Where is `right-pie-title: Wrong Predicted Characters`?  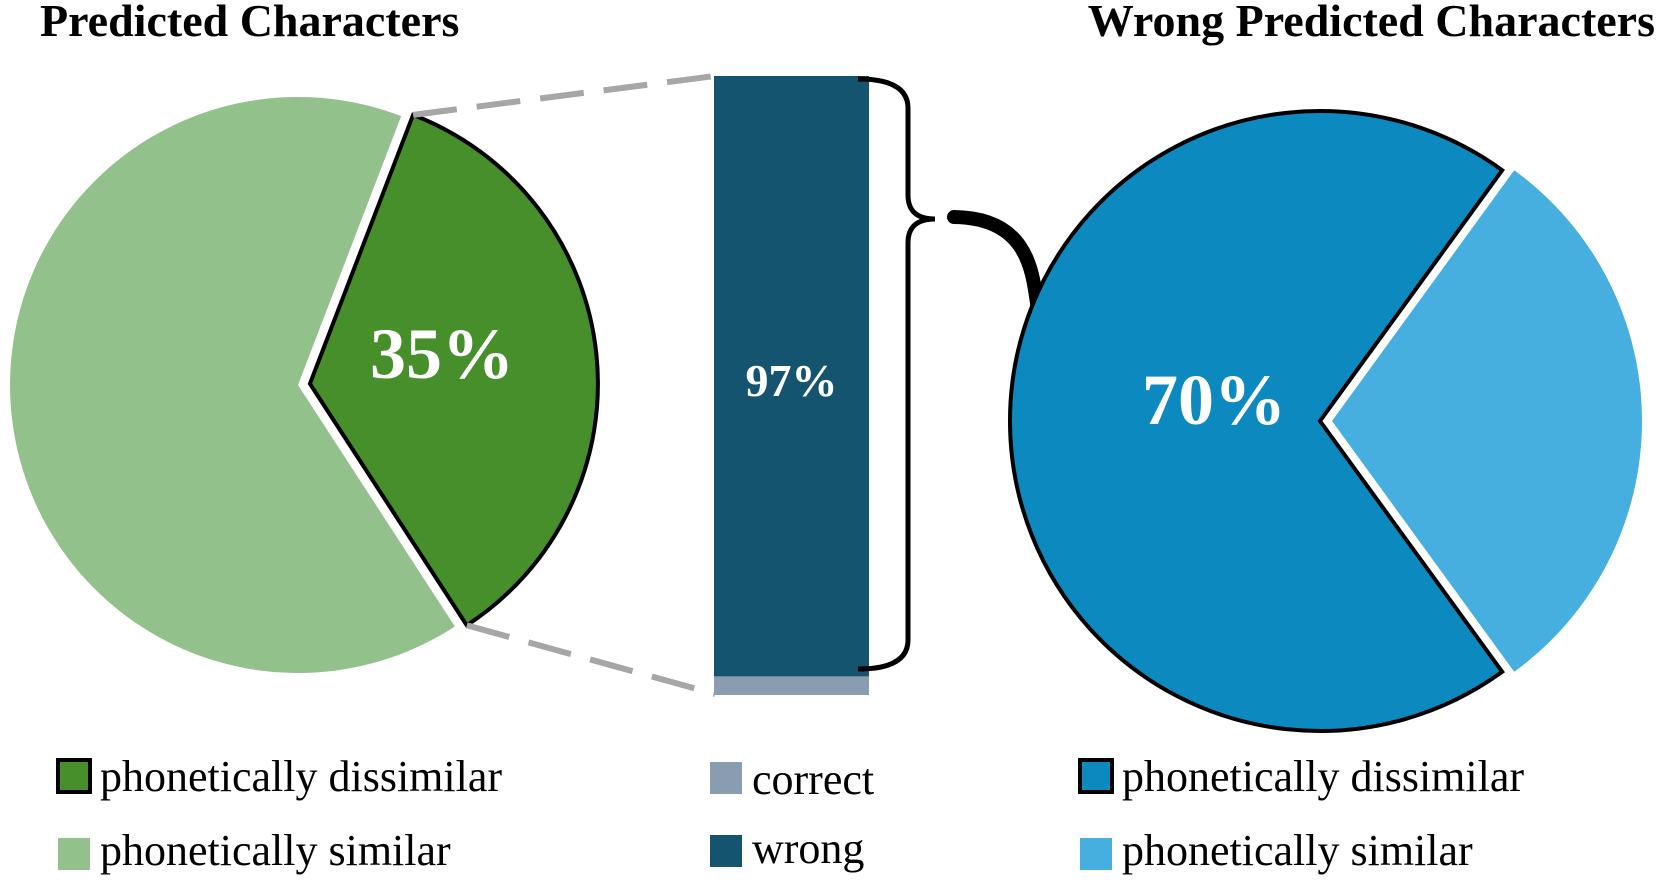 right-pie-title: Wrong Predicted Characters is located at coordinates (1371, 23).